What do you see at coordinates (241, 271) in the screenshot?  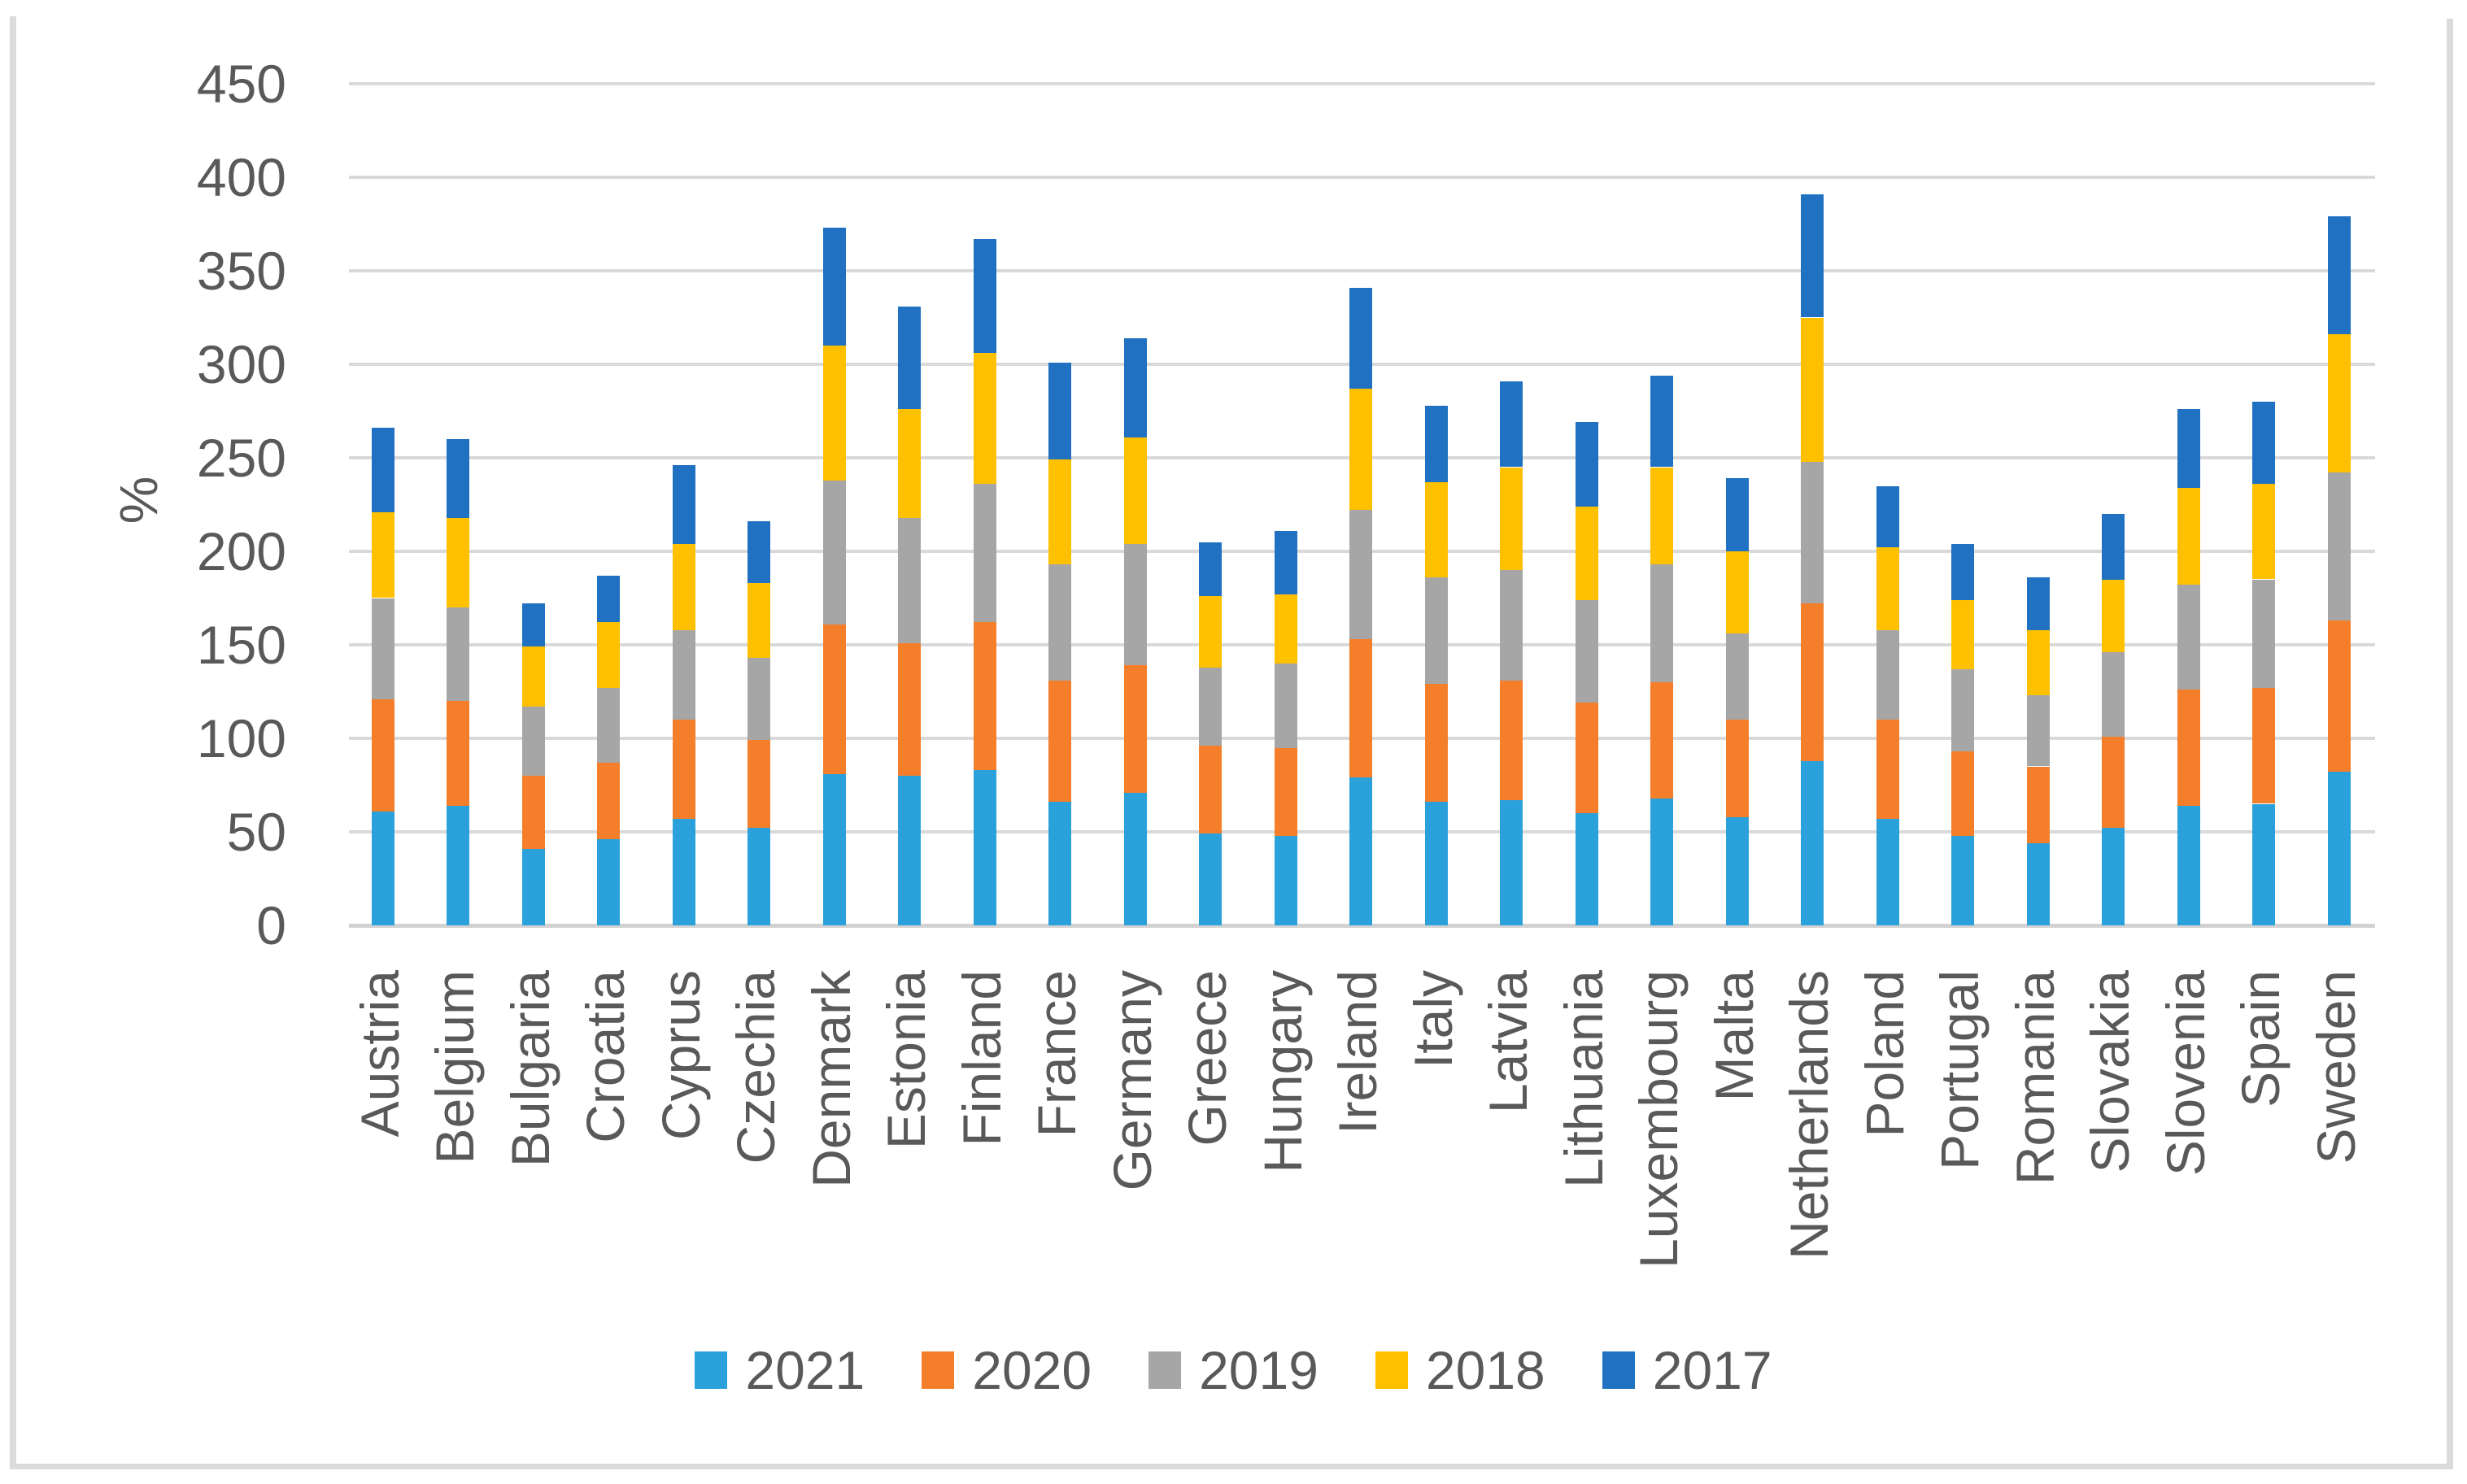 I see `y-tick-label-350: 350` at bounding box center [241, 271].